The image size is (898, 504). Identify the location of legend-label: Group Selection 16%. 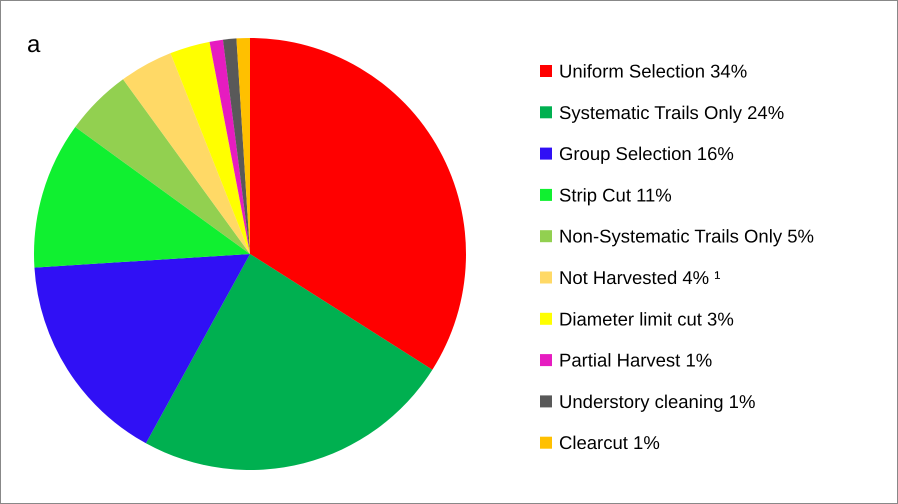
(646, 153).